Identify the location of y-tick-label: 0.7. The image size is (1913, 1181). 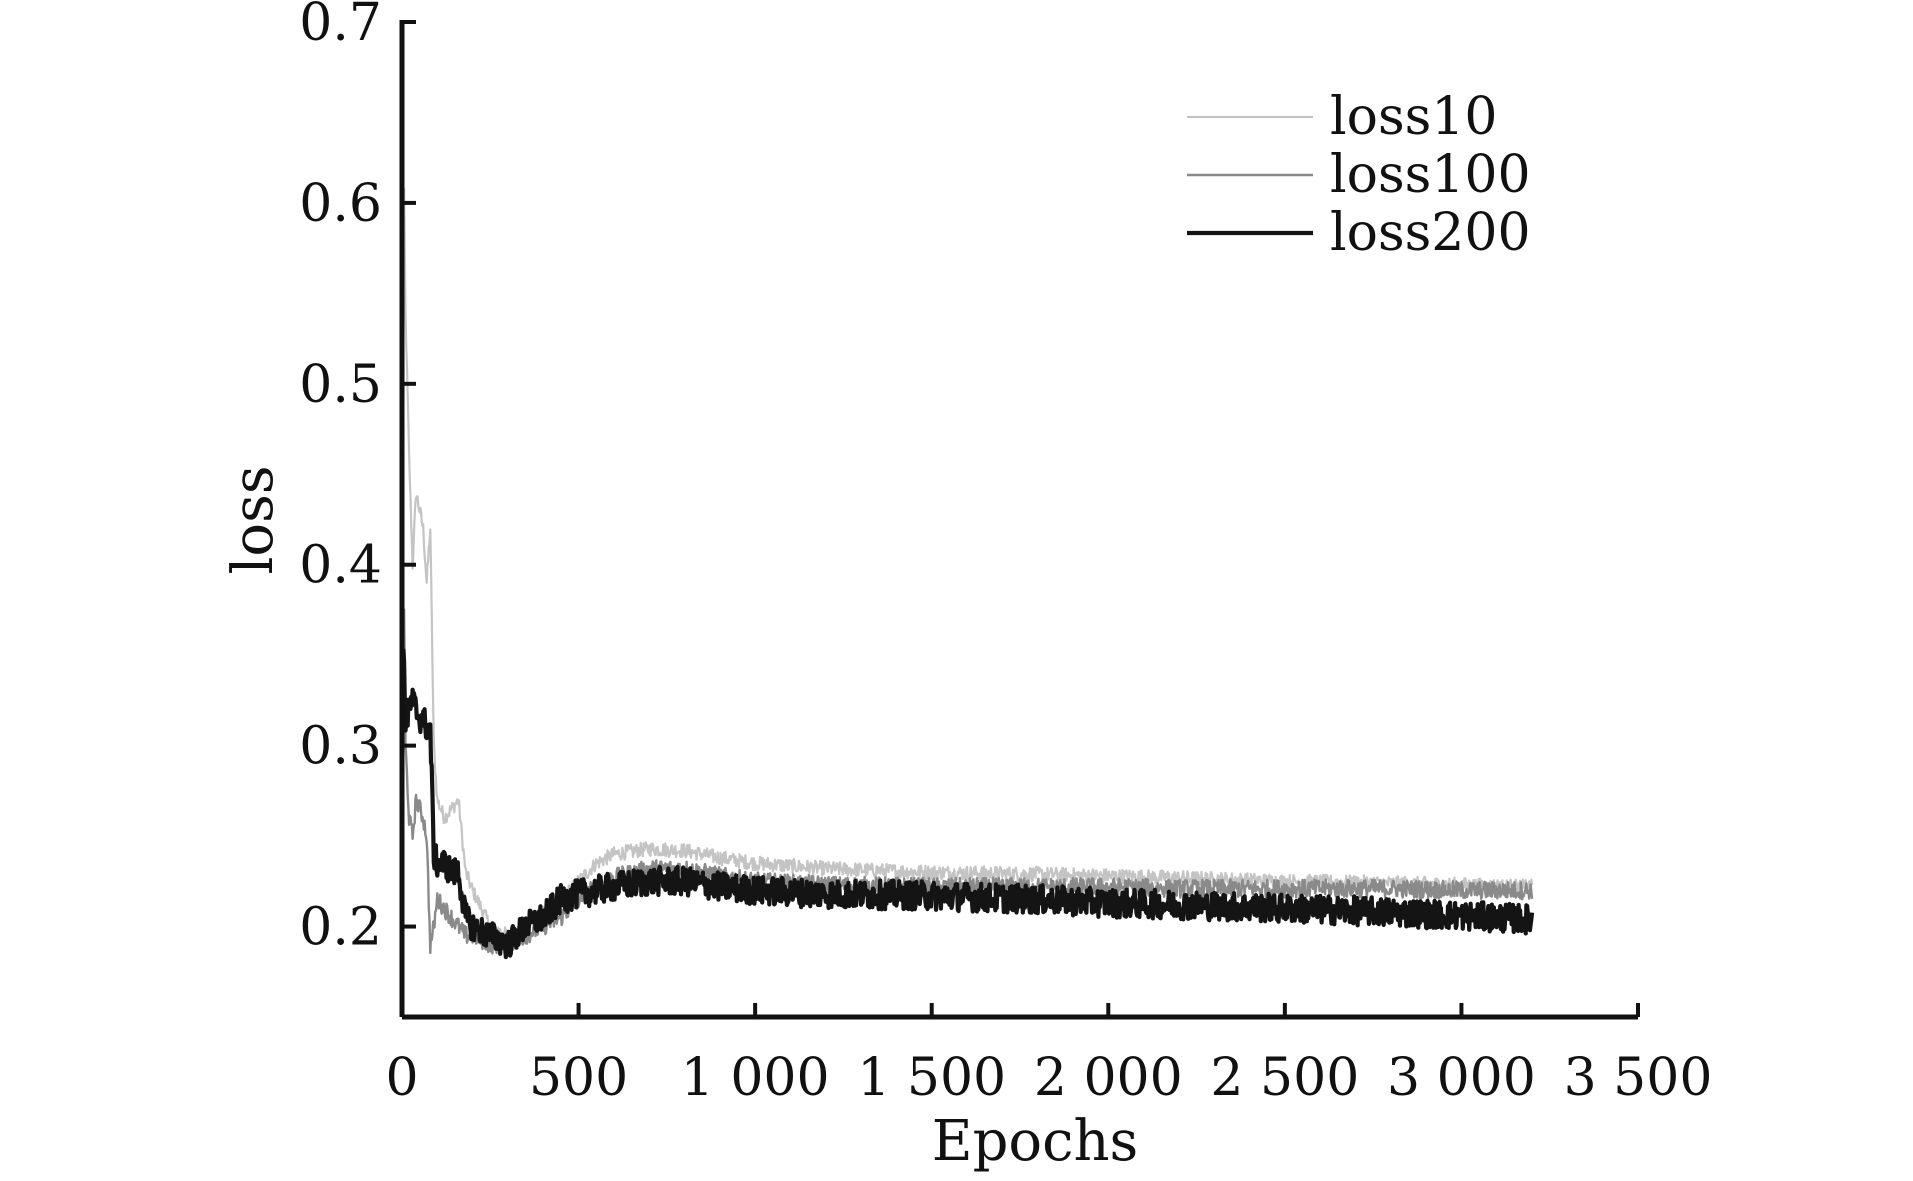
(340, 26).